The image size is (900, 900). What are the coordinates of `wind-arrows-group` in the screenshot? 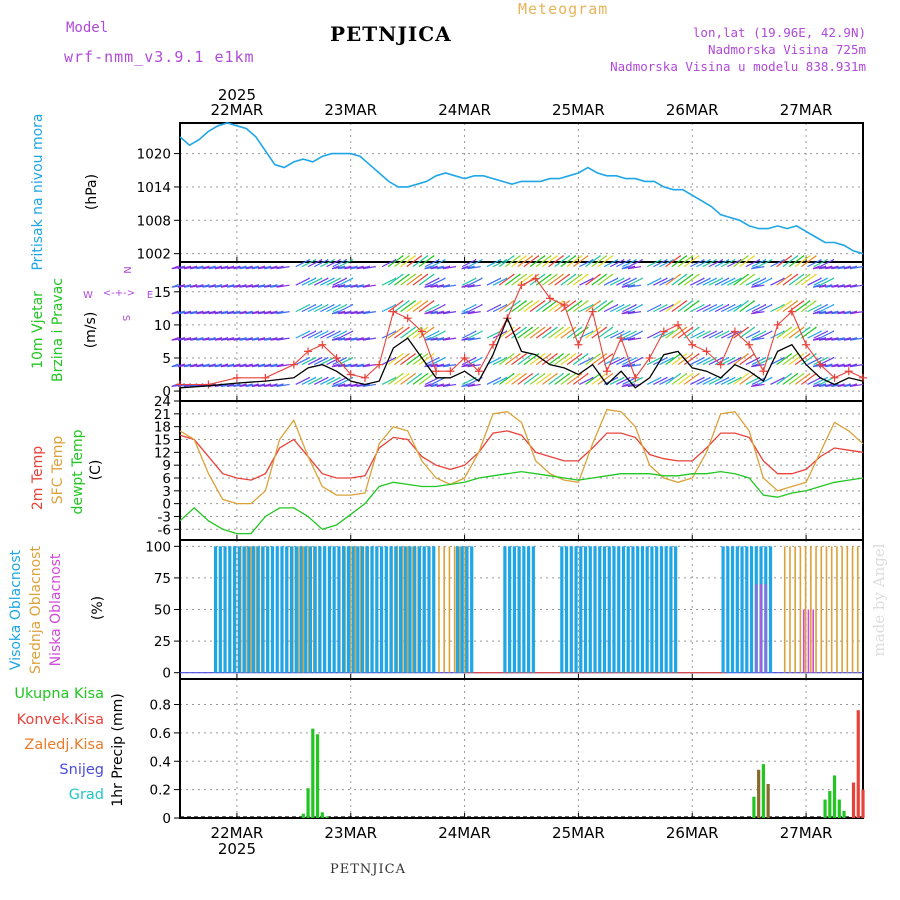 It's located at (517, 321).